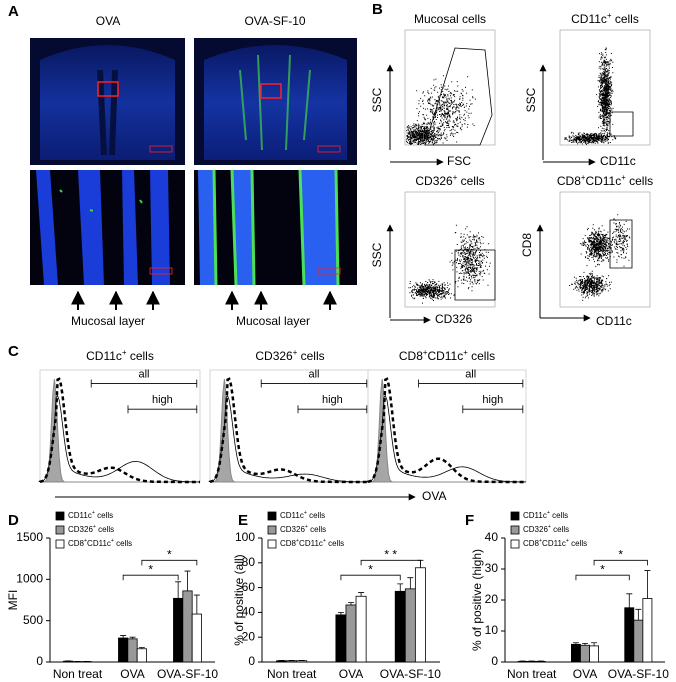 The width and height of the screenshot is (676, 682). What do you see at coordinates (492, 599) in the screenshot?
I see `y-tick-label: 20` at bounding box center [492, 599].